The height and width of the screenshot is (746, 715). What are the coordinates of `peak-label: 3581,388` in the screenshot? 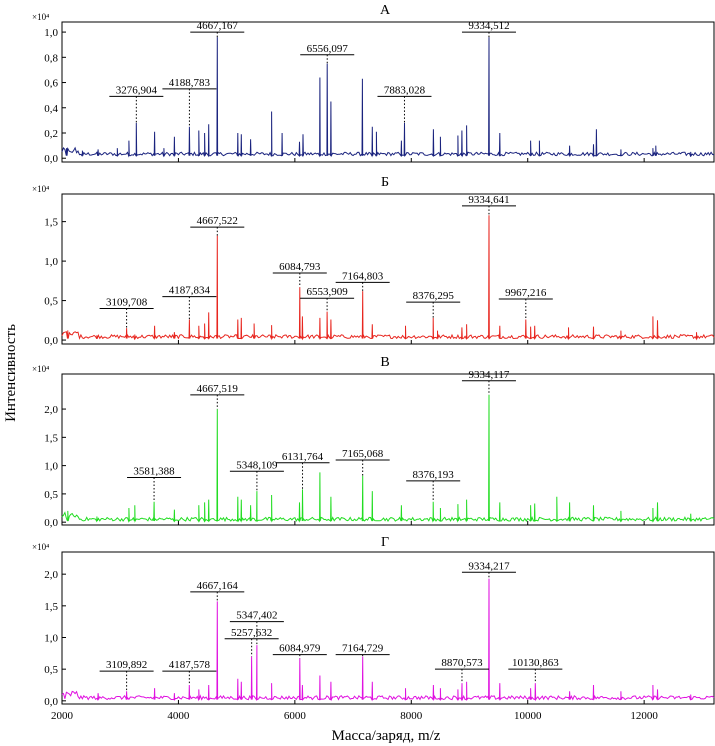 It's located at (154, 471).